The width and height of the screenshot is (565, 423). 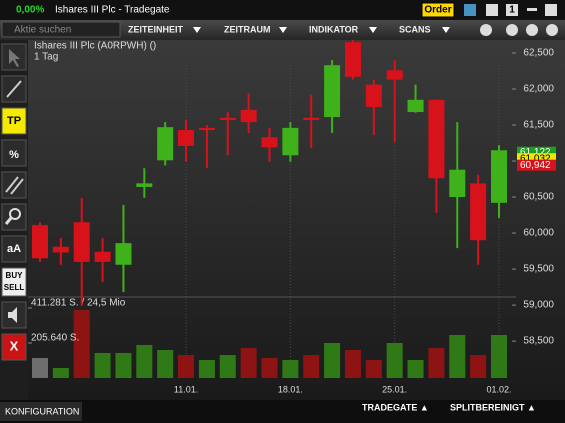 I want to click on tool-percent, so click(x=14, y=153).